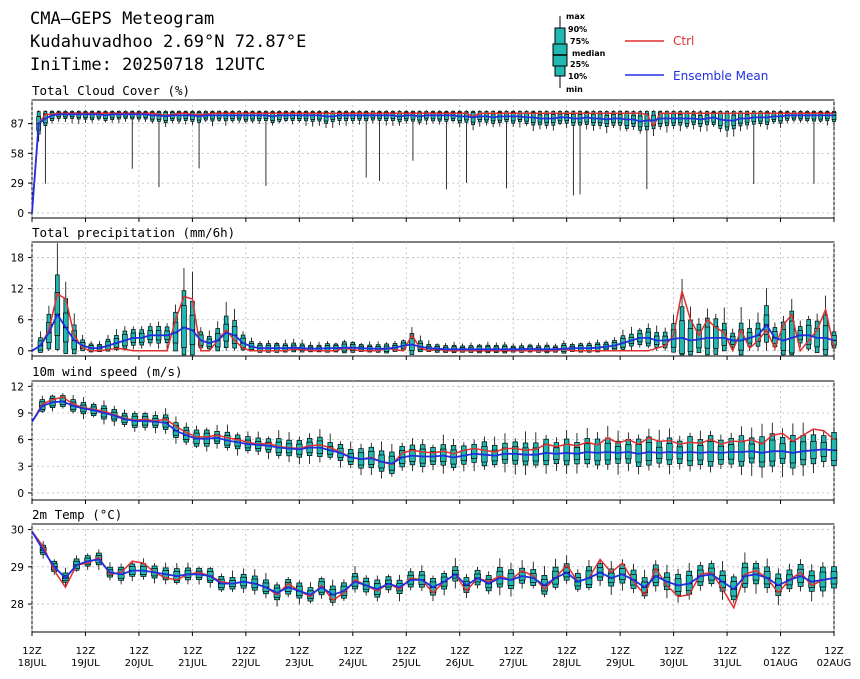 This screenshot has height=679, width=860. What do you see at coordinates (577, 76) in the screenshot?
I see `legend-p10: 10%` at bounding box center [577, 76].